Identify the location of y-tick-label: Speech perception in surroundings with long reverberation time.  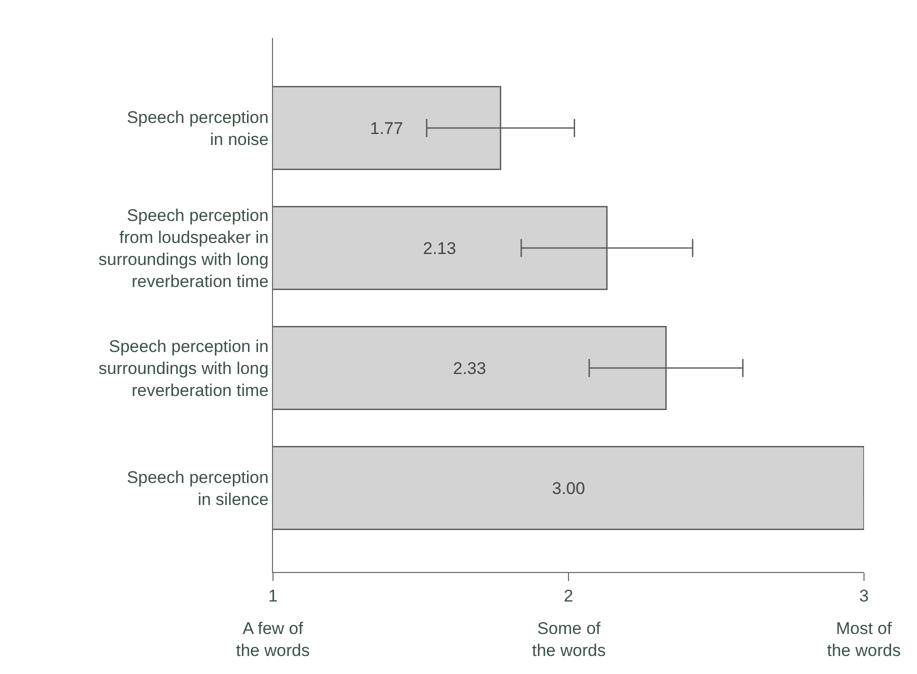
(183, 368).